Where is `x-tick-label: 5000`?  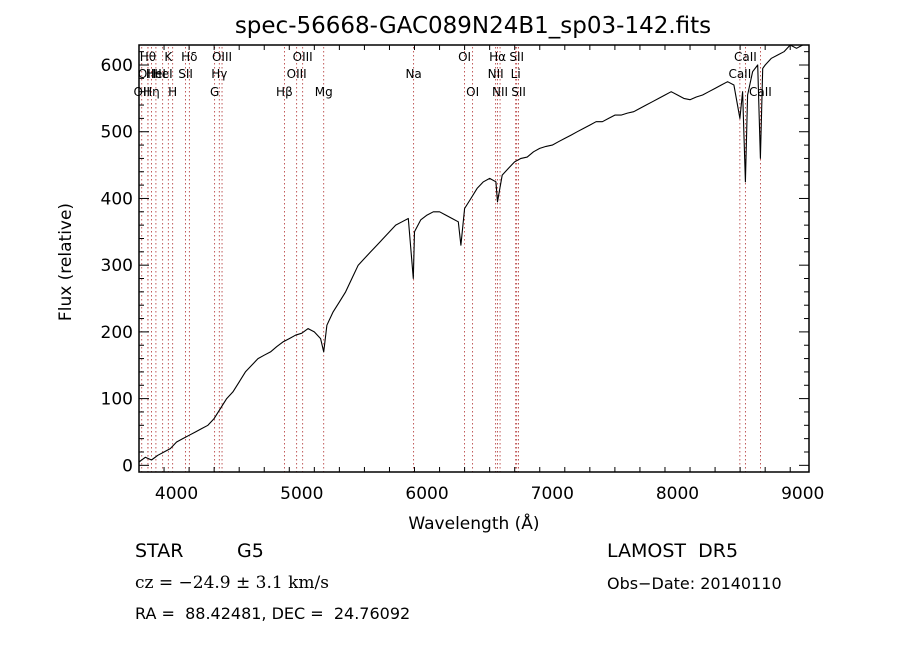 x-tick-label: 5000 is located at coordinates (301, 494).